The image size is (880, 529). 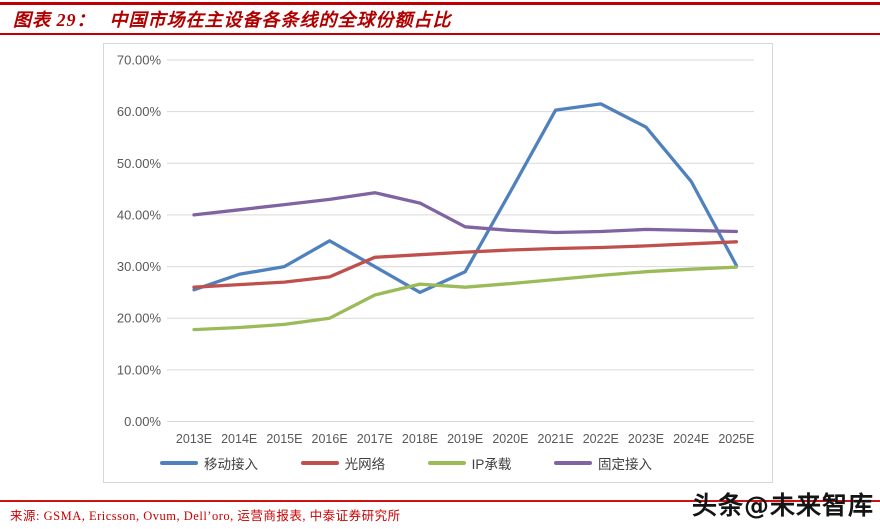 I want to click on x-axis-tick-label: 2019E, so click(x=465, y=439).